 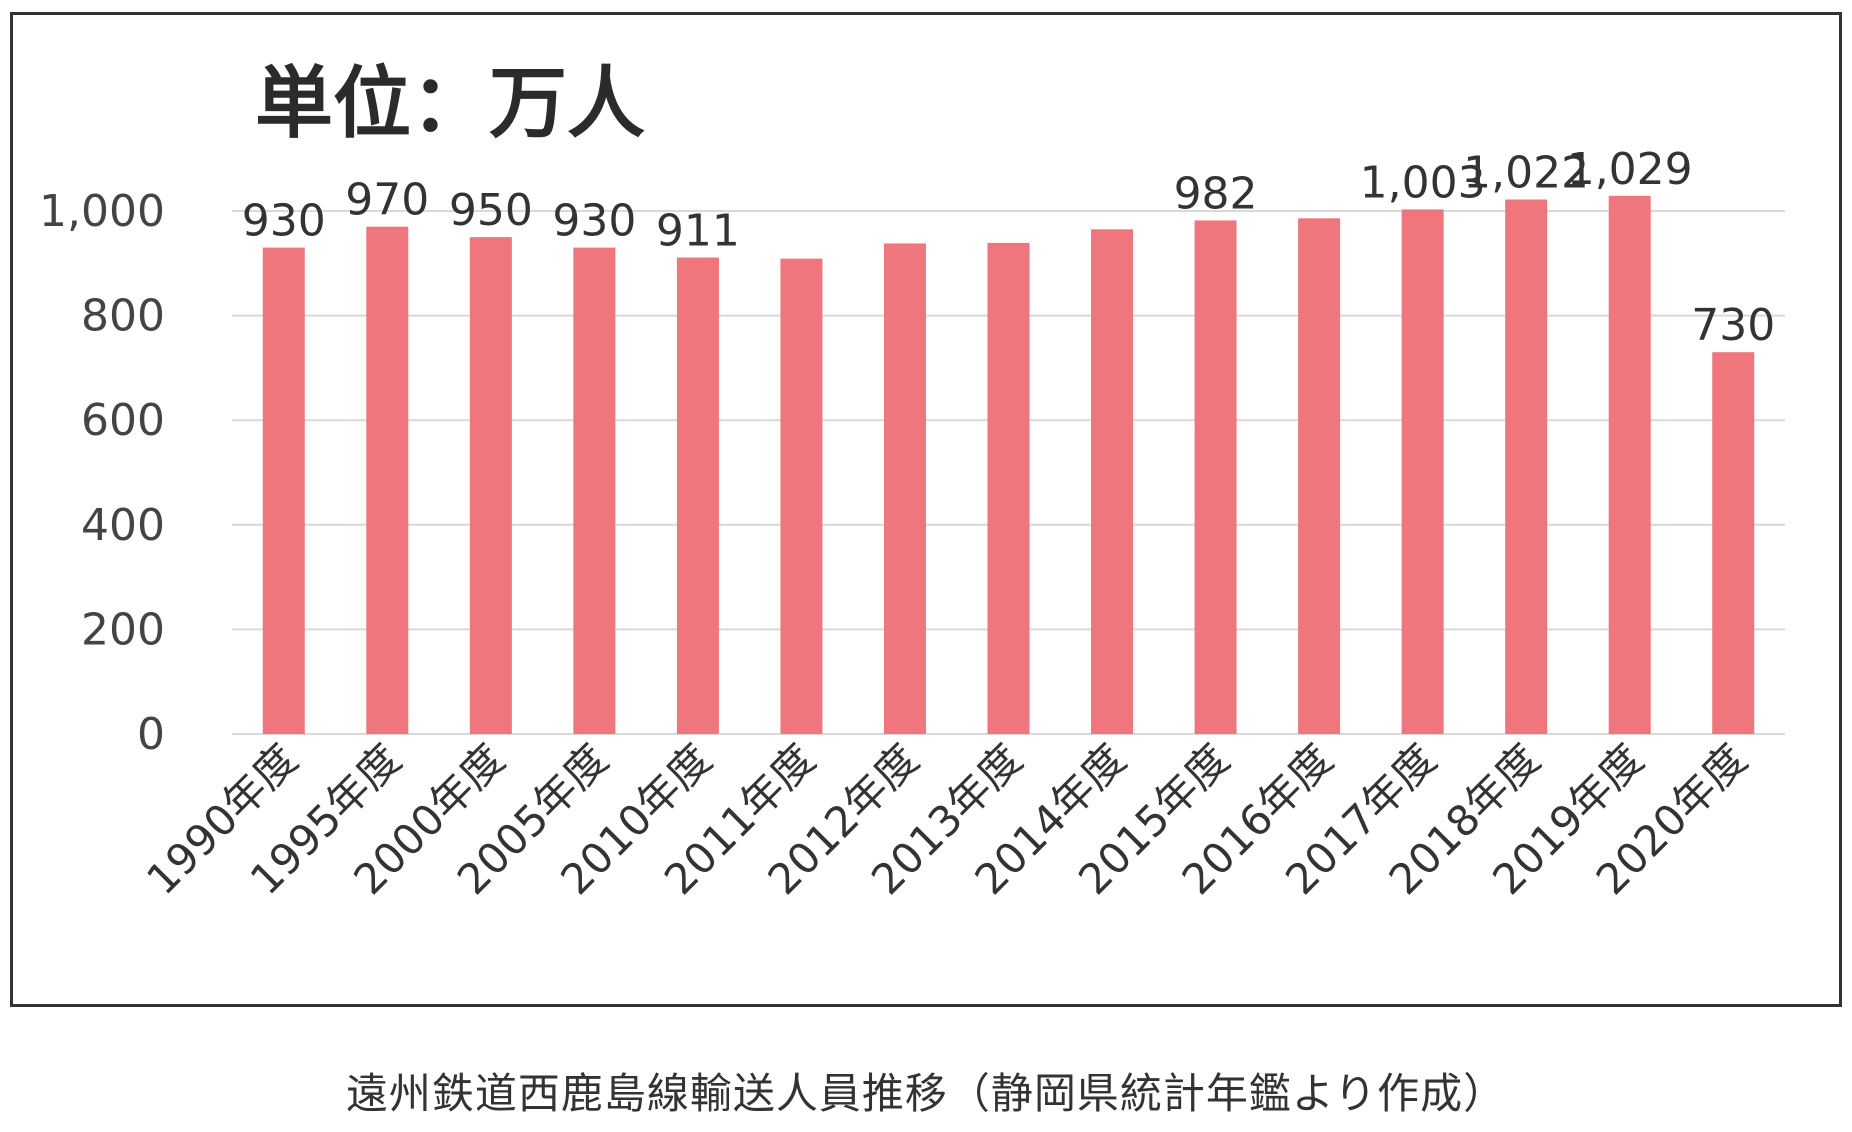 What do you see at coordinates (491, 210) in the screenshot?
I see `data-label: 950` at bounding box center [491, 210].